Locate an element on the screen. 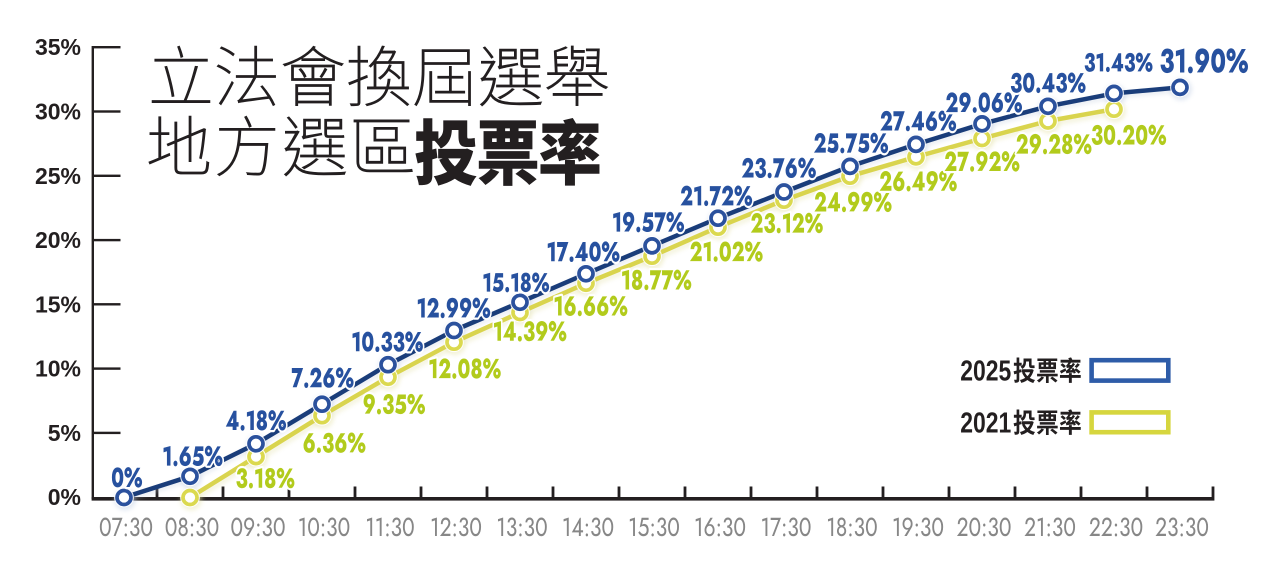 Image resolution: width=1280 pixels, height=575 pixels. svg-text: 20% is located at coordinates (58, 240).